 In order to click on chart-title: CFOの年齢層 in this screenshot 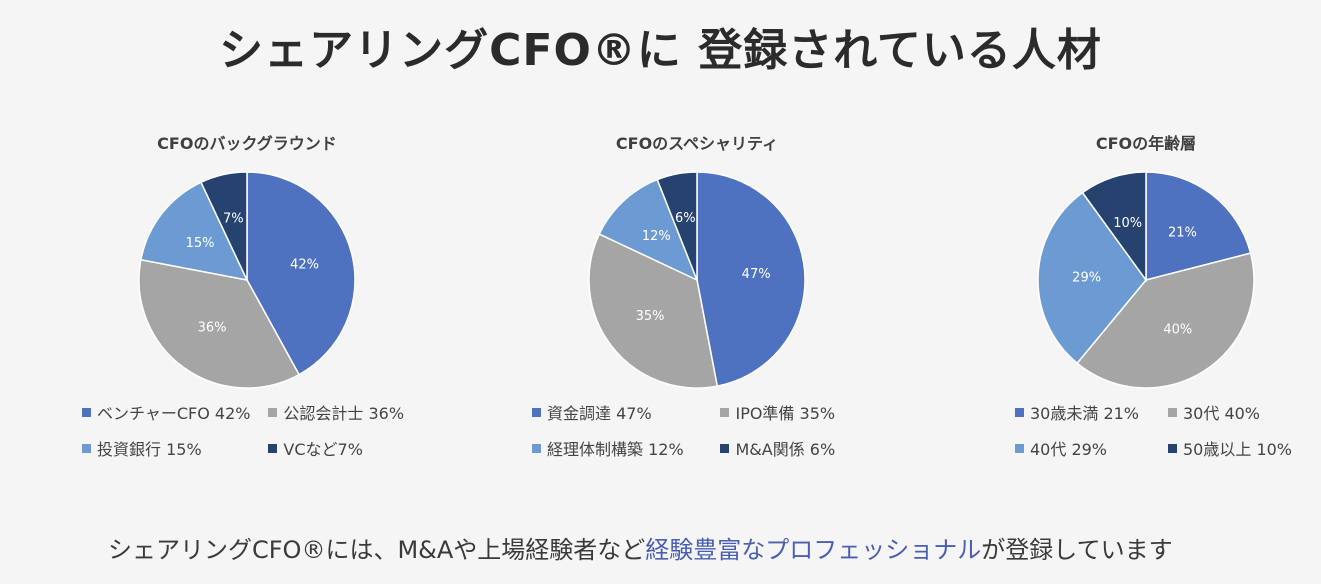, I will do `click(1146, 143)`.